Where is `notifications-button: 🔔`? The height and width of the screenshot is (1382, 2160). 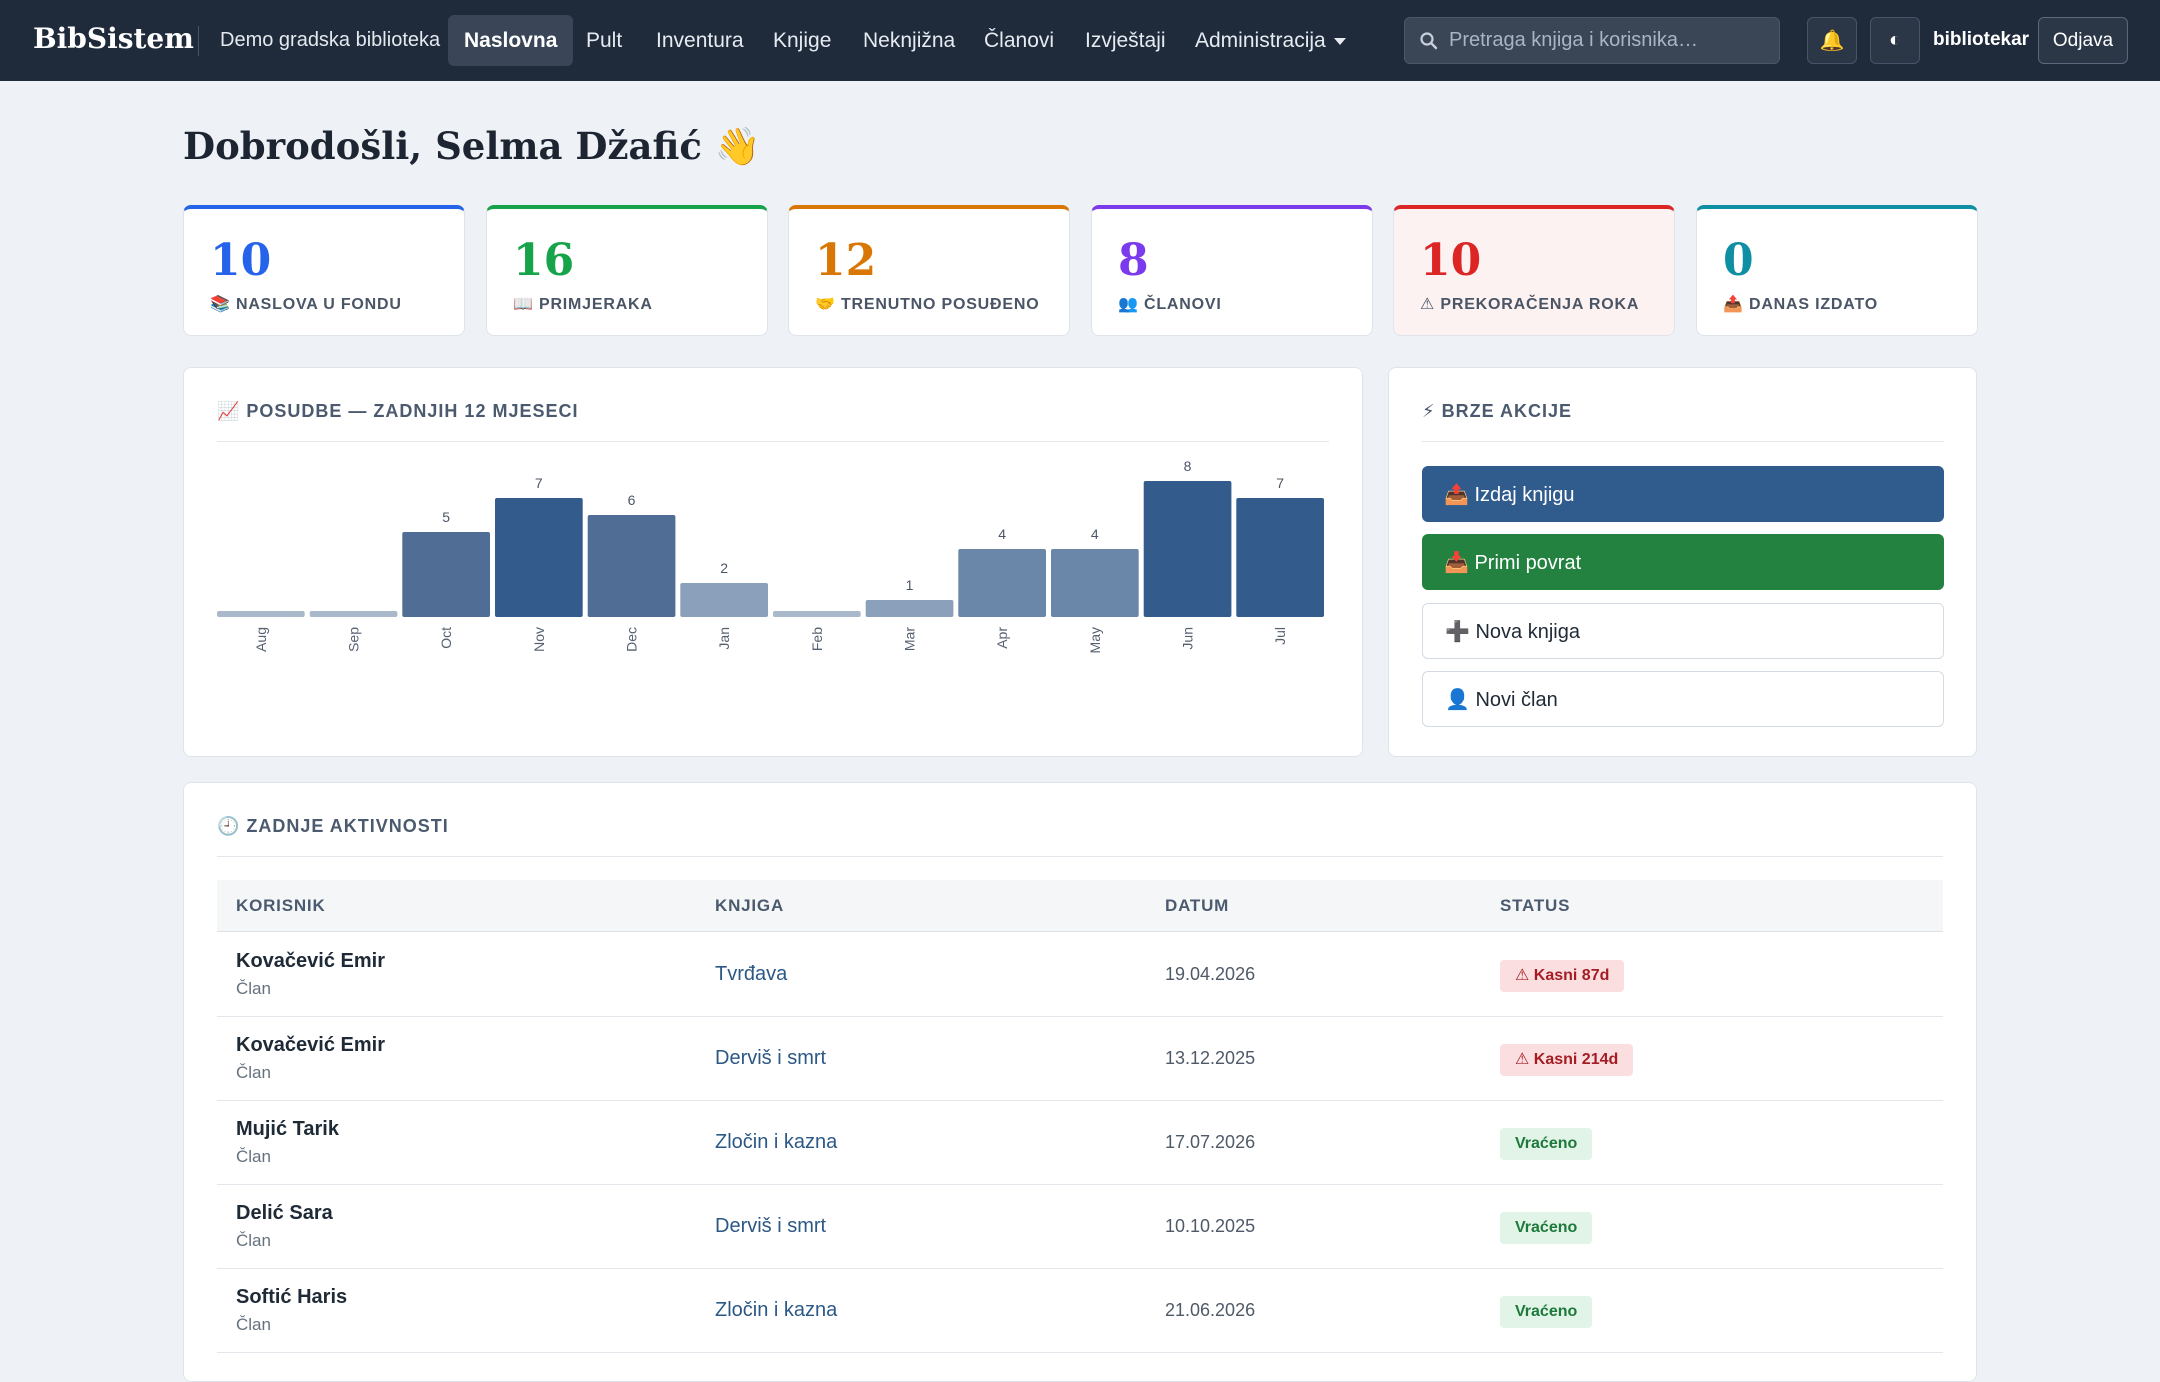 notifications-button: 🔔 is located at coordinates (1832, 40).